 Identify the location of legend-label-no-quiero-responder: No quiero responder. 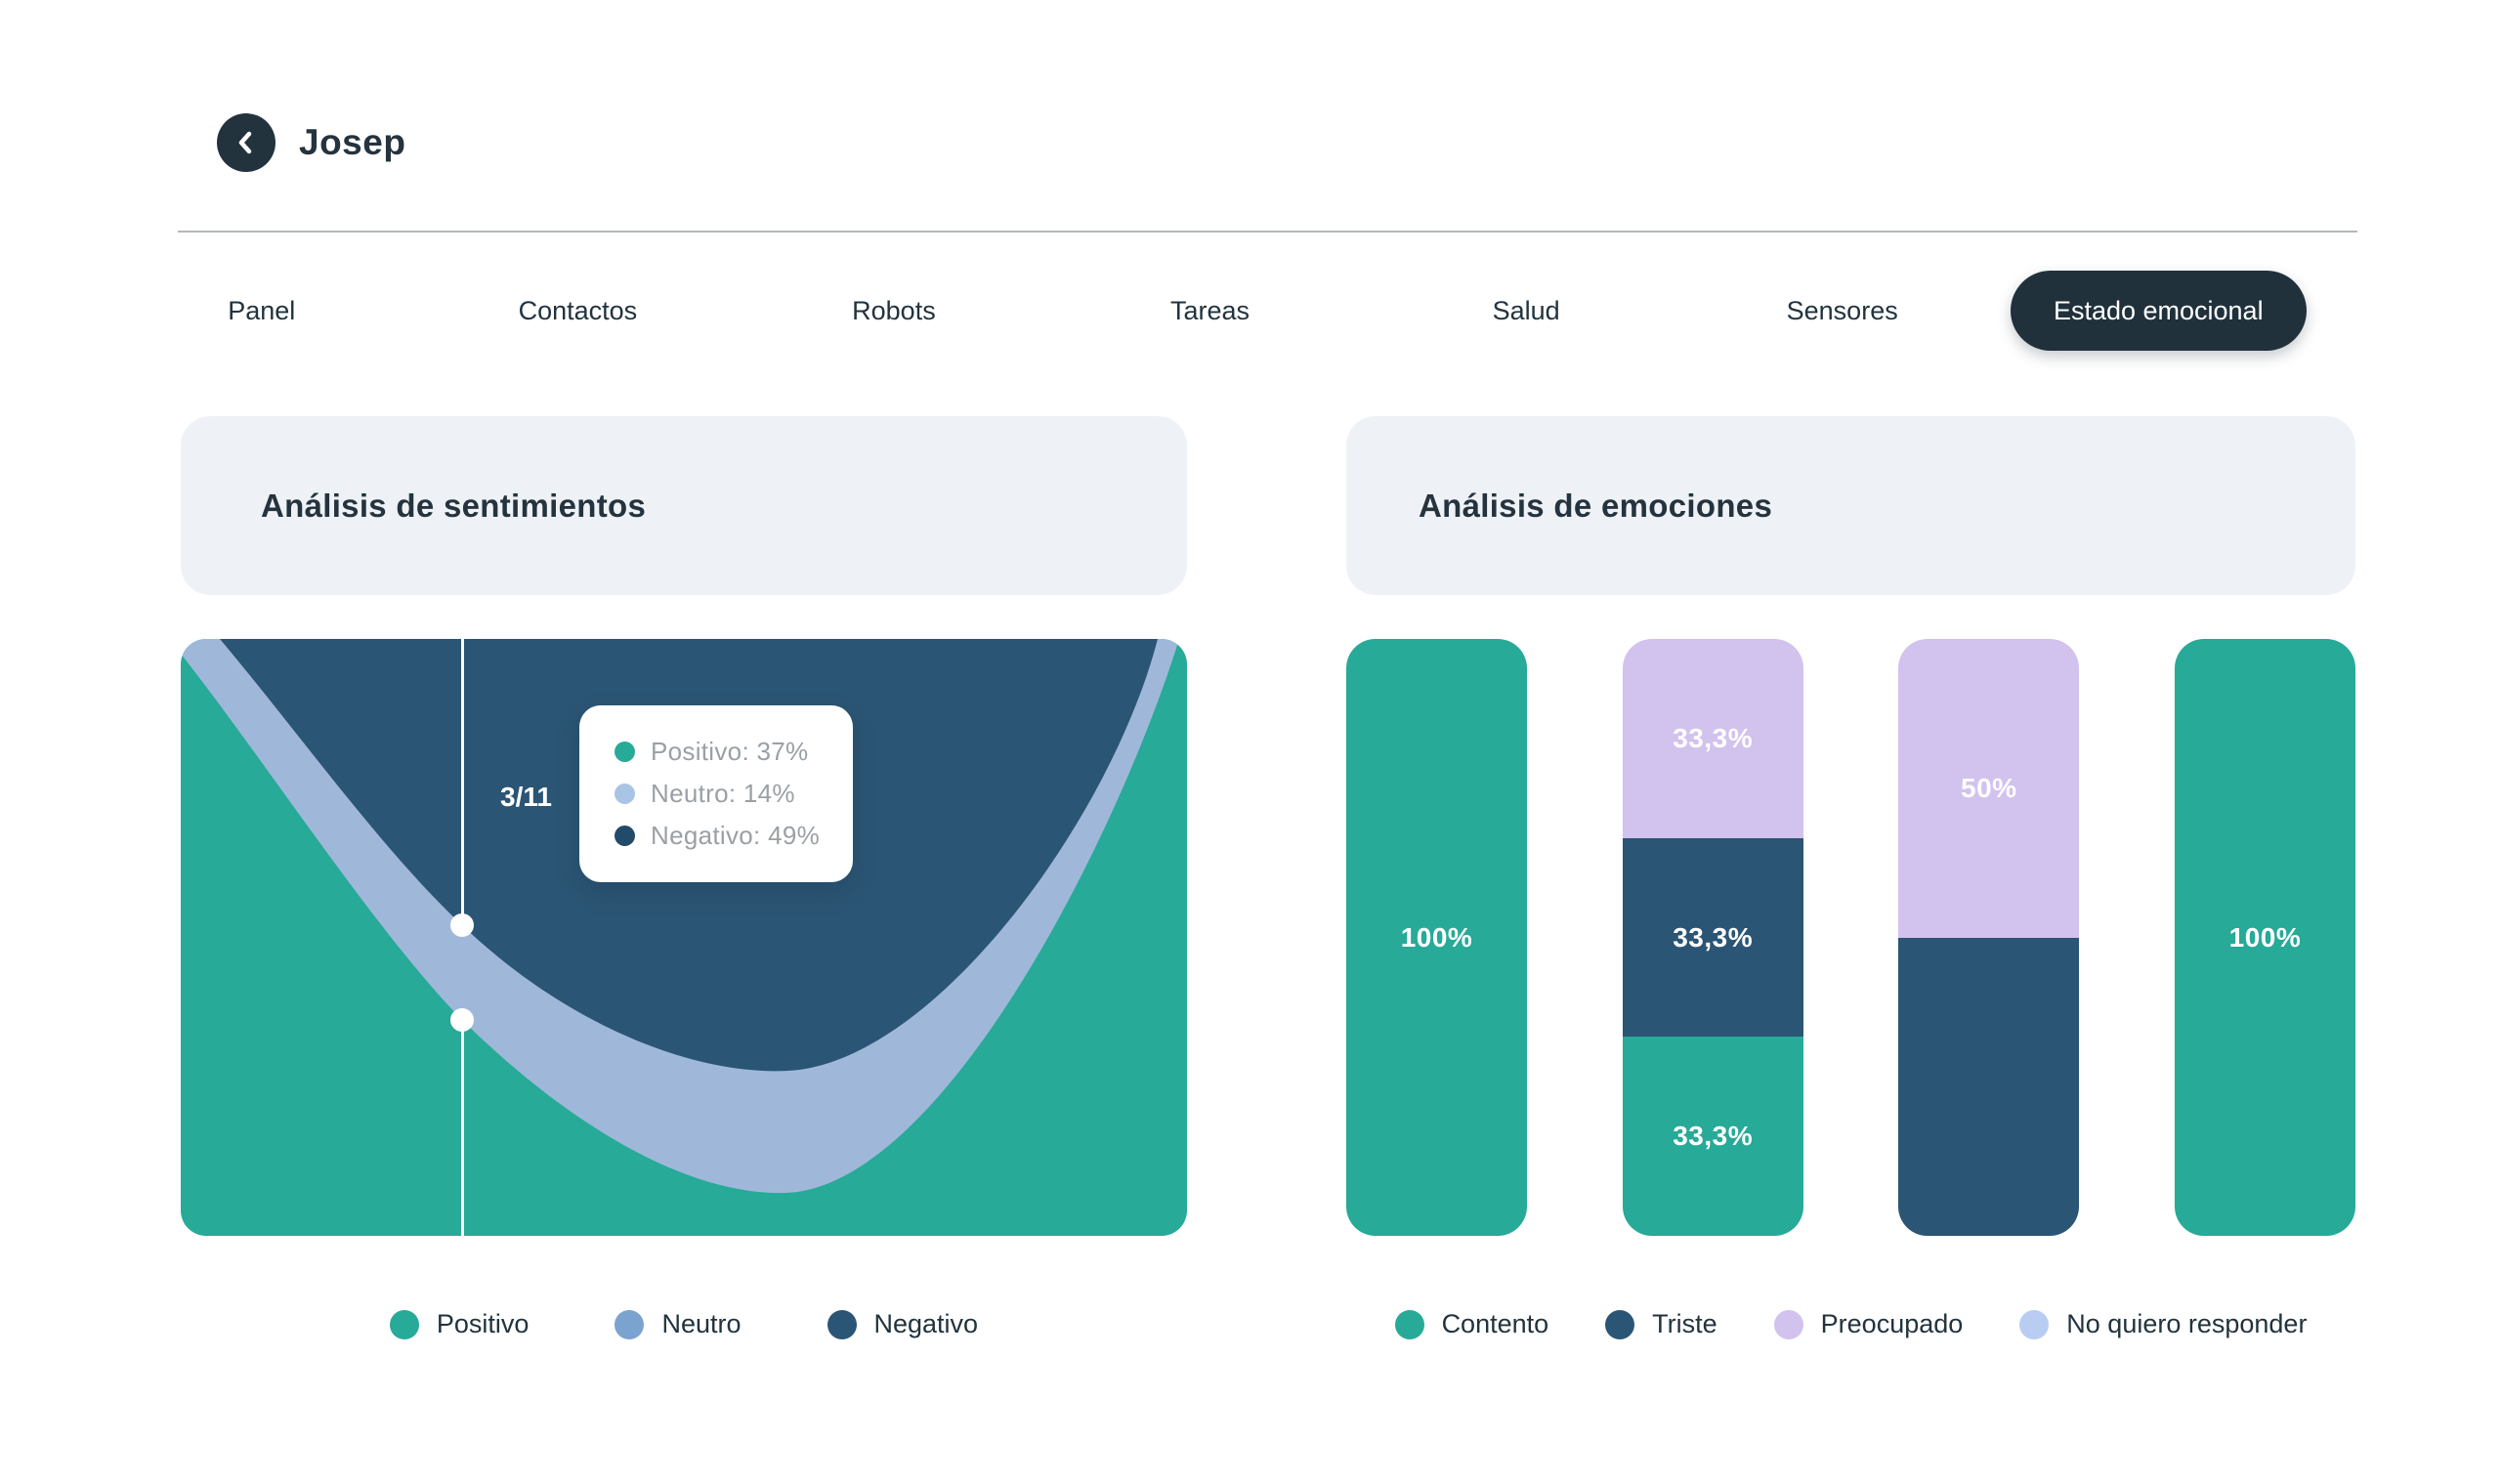
(2187, 1323).